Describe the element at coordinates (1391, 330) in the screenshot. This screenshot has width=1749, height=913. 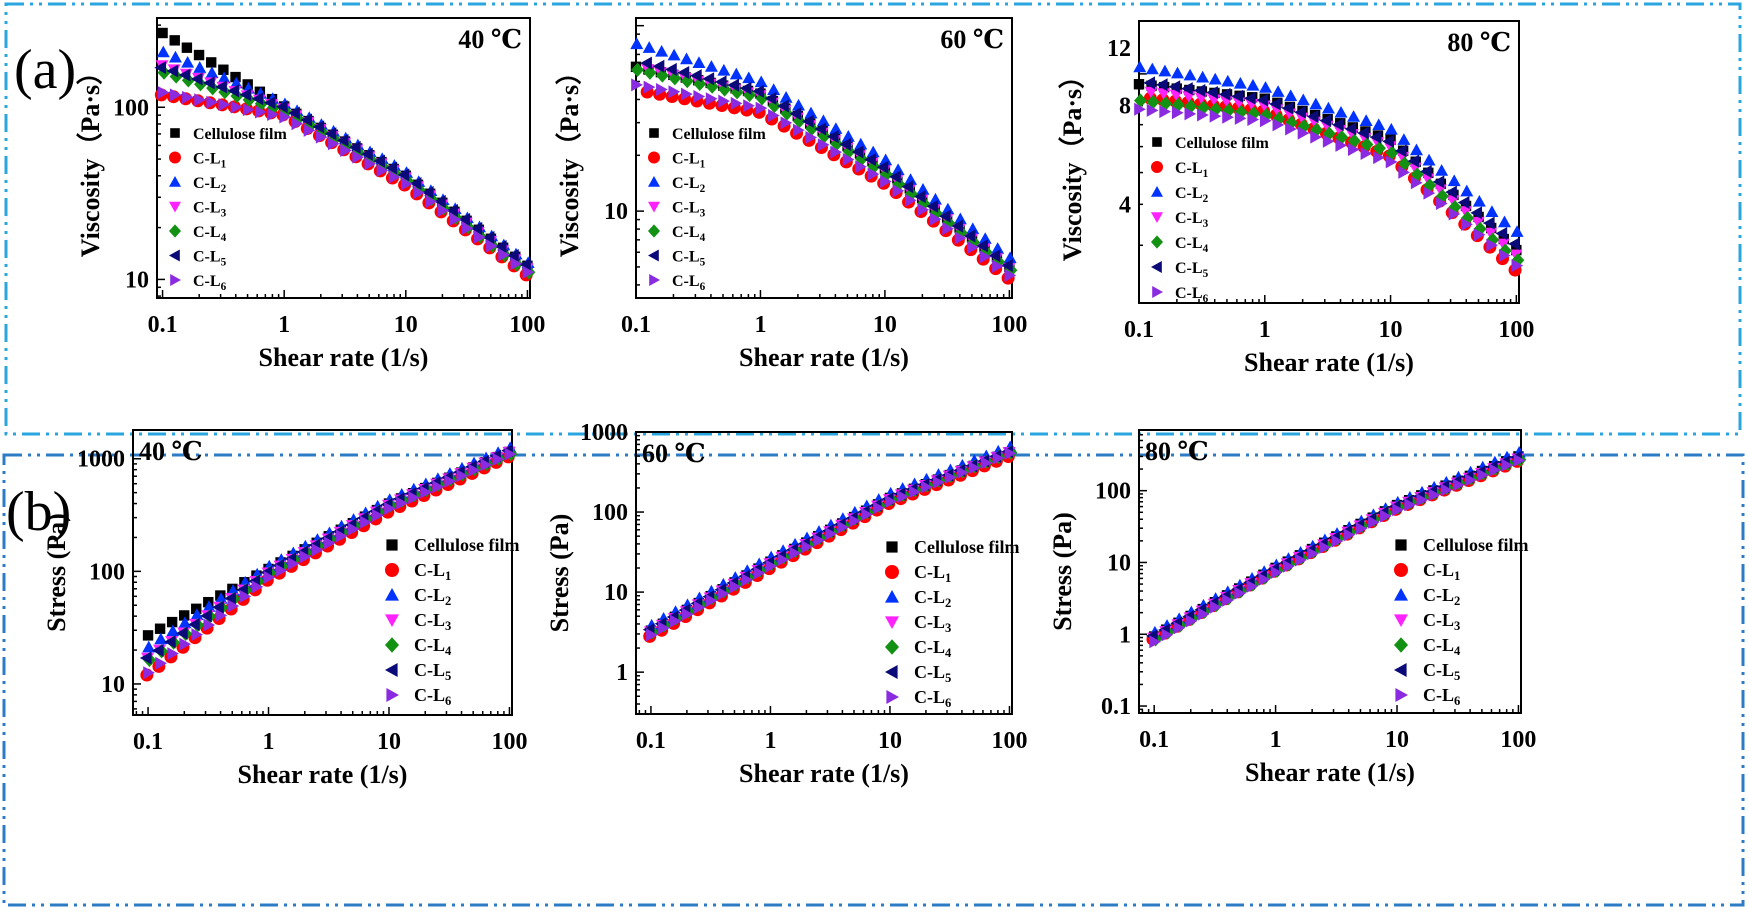
I see `x-tick-label: 10` at that location.